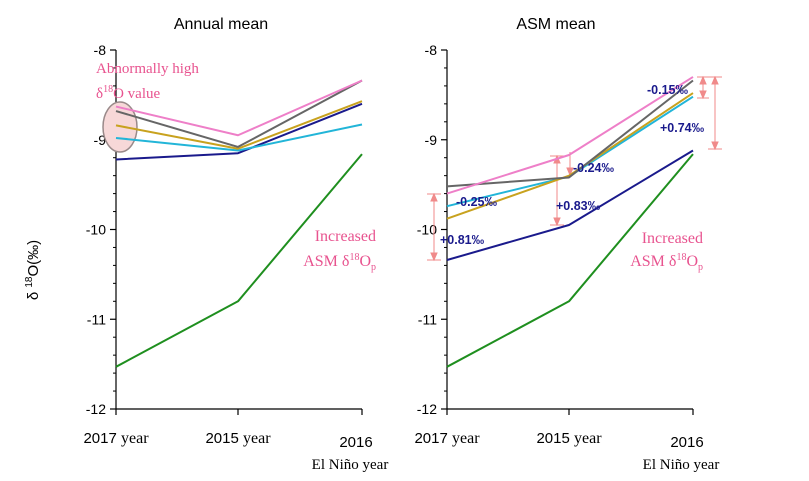  I want to click on increased-annotation-line2: ASM δ18Op, so click(339, 262).